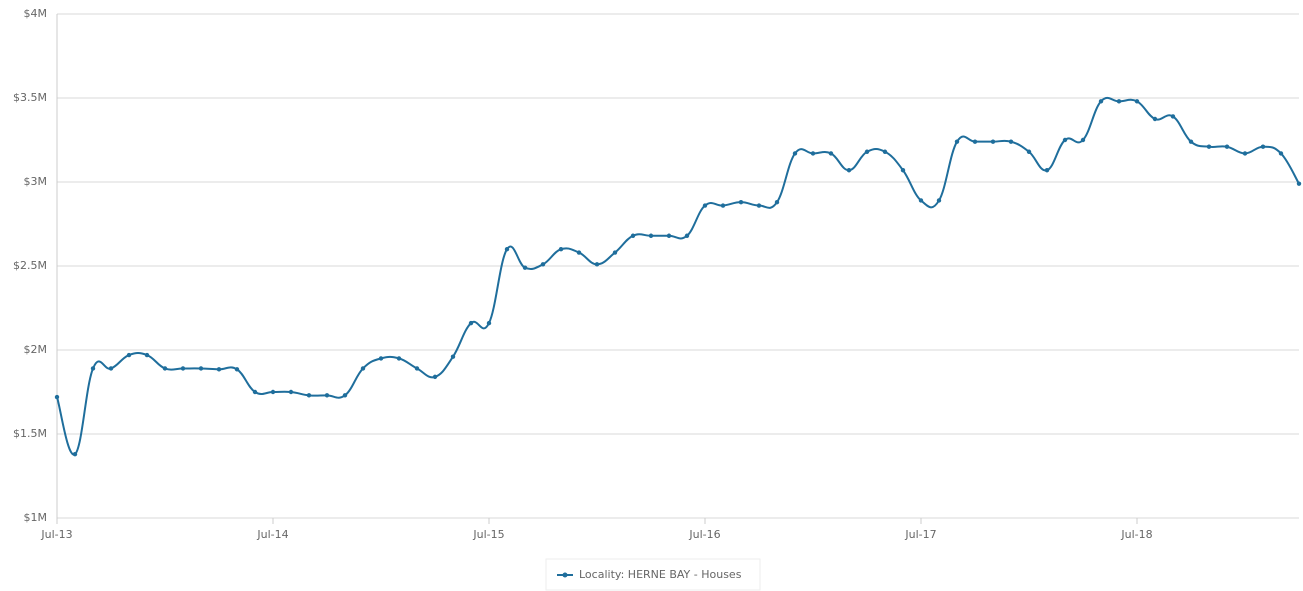  I want to click on legend-label: Locality: HERNE BAY - Houses, so click(660, 574).